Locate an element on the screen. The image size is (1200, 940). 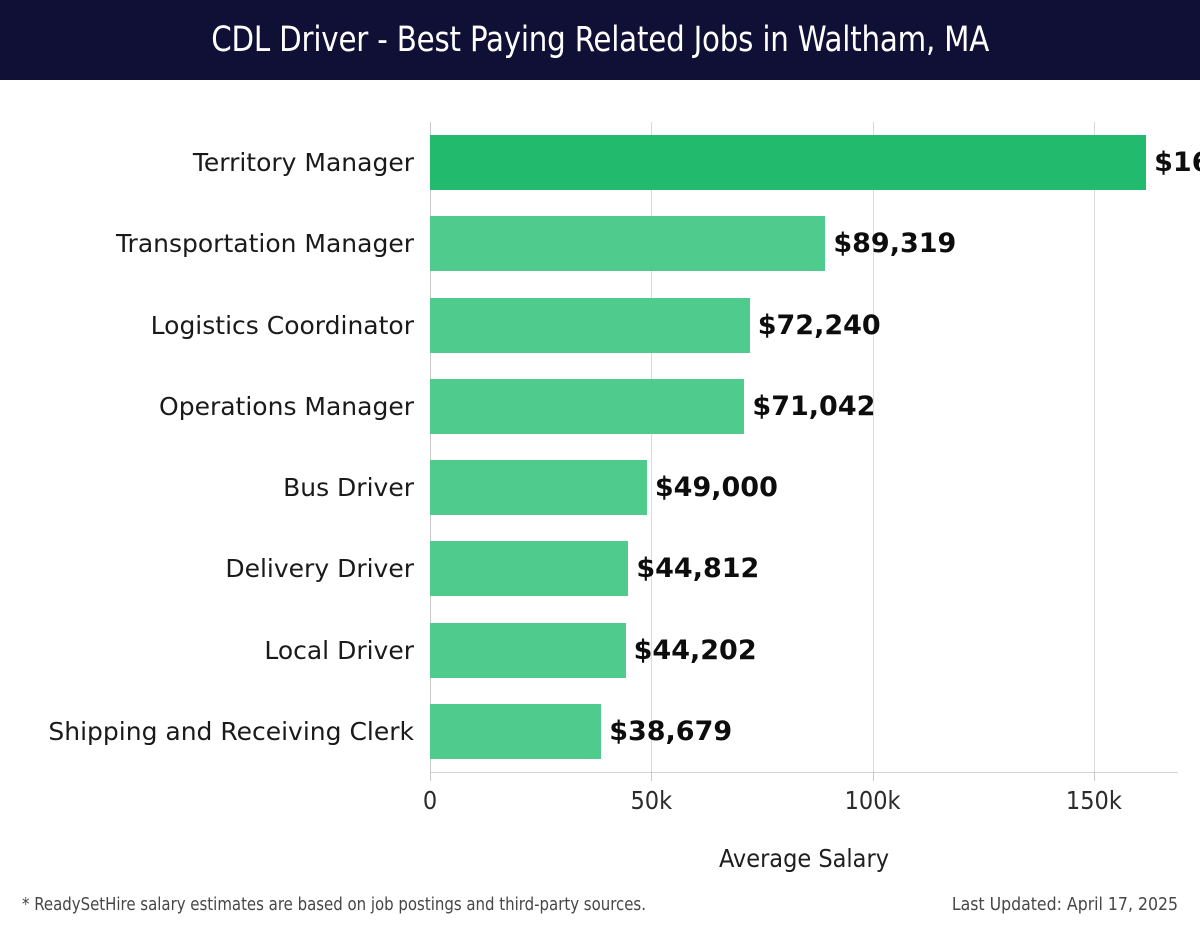
category-label: Territory Manager is located at coordinates (303, 162).